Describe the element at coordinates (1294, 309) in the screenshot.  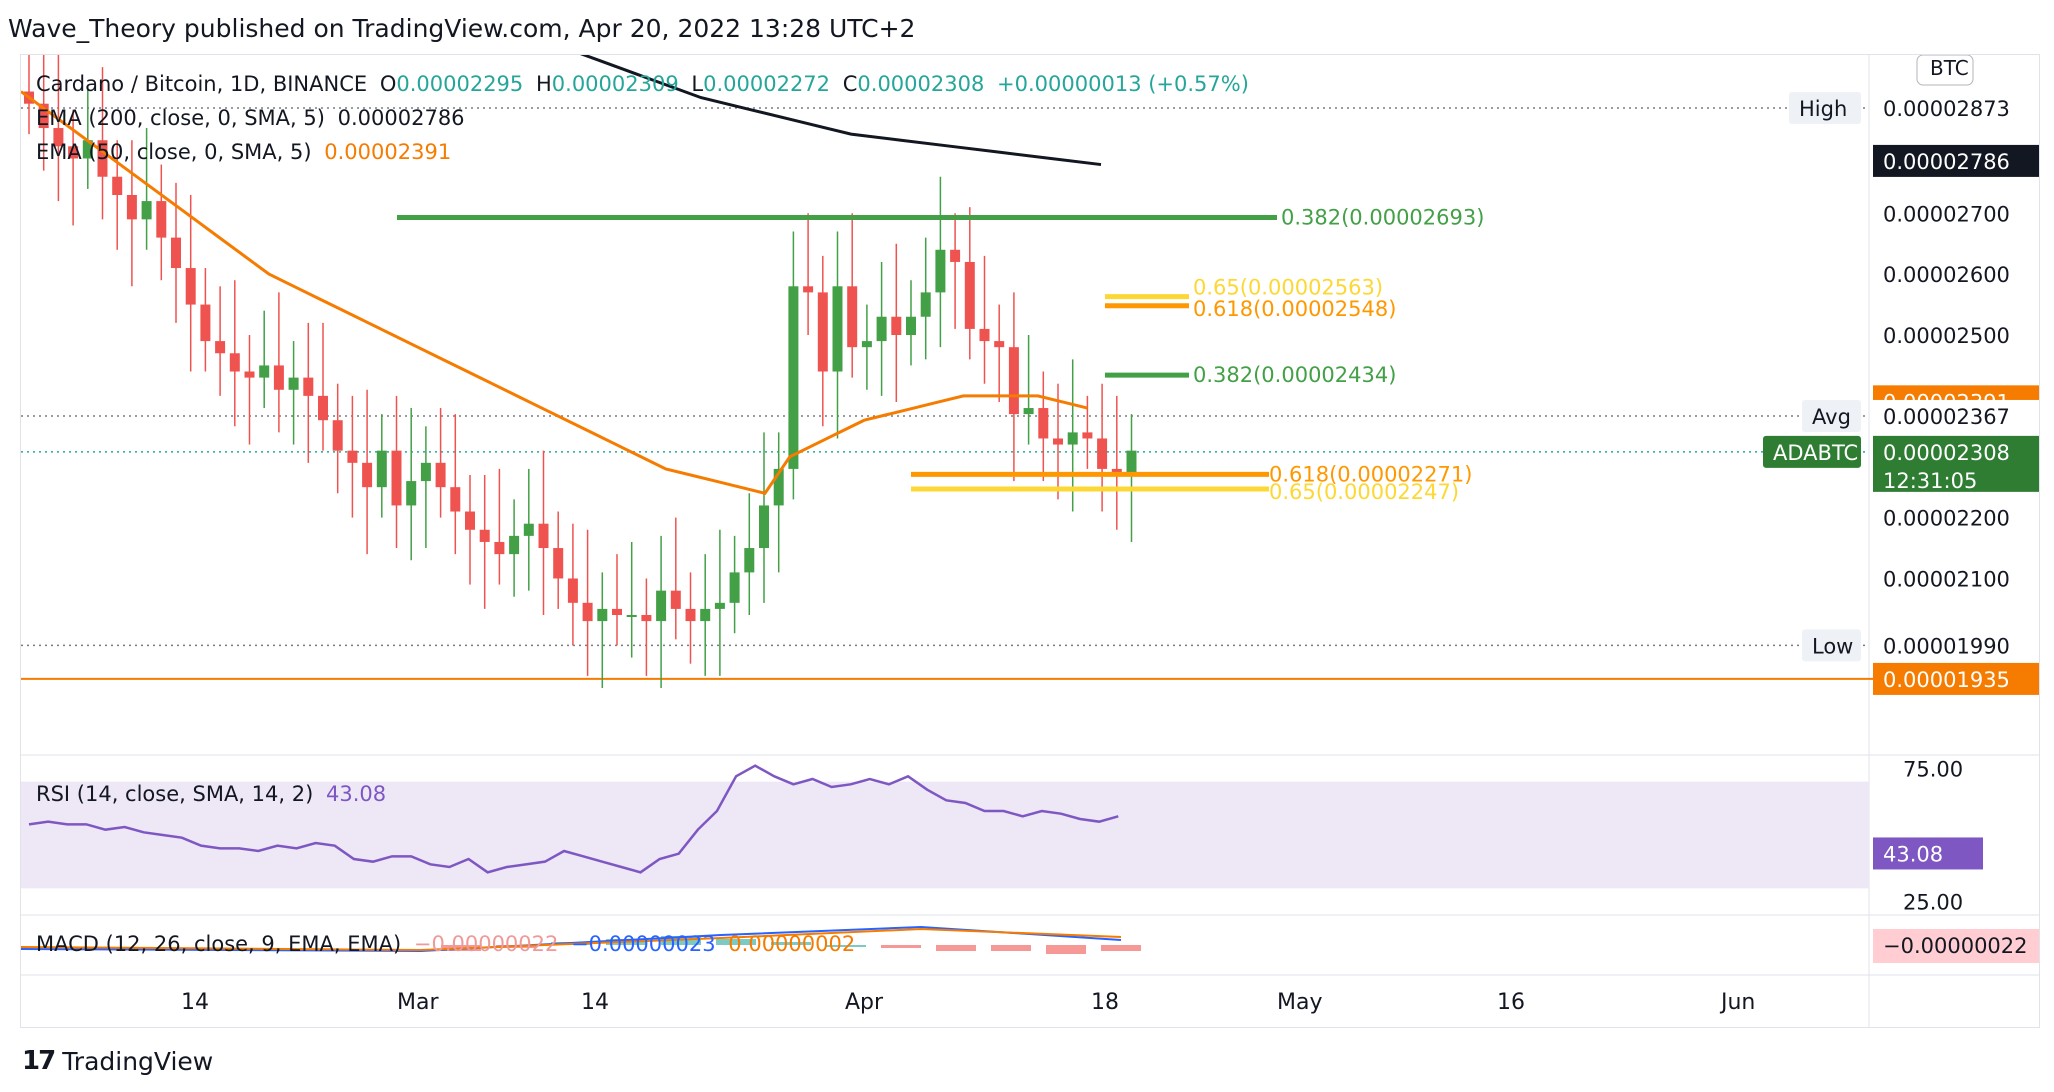
I see `fib-level-label: 0.618(0.00002548)` at that location.